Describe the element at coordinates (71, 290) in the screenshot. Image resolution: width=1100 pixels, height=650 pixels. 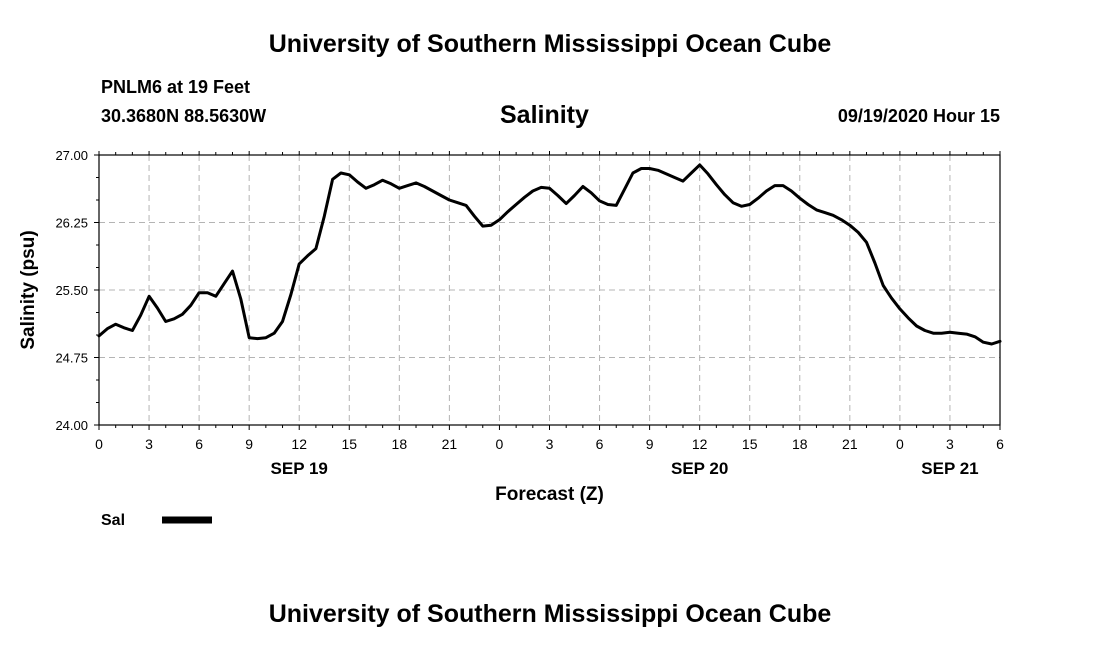
I see `y-tick-label: 25.50` at that location.